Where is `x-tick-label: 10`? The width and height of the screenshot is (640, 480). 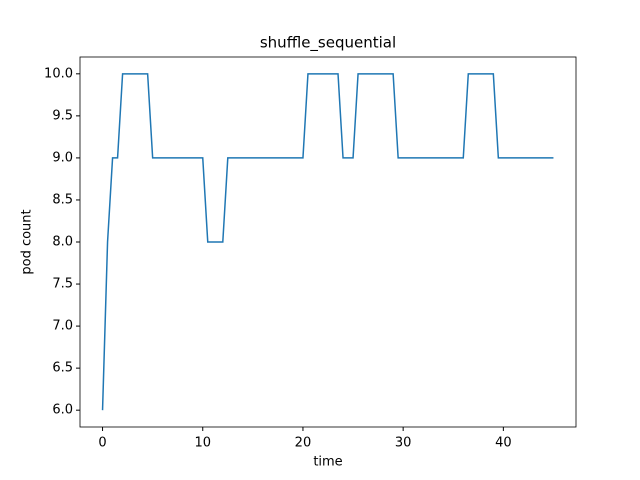 x-tick-label: 10 is located at coordinates (202, 443).